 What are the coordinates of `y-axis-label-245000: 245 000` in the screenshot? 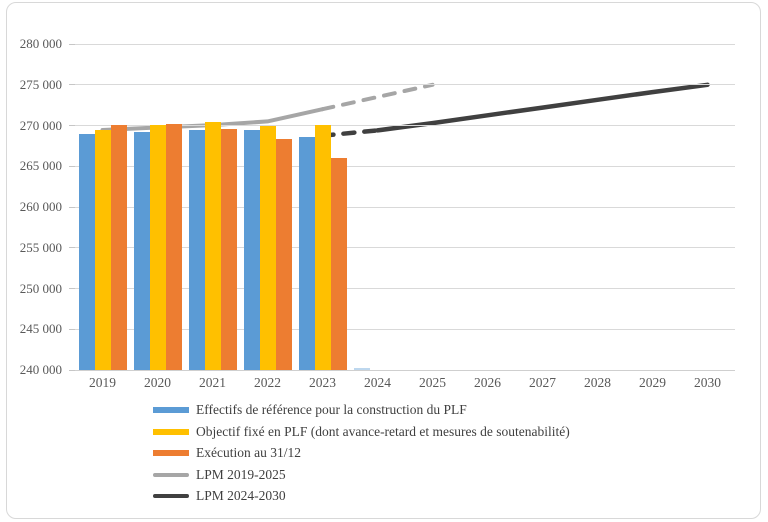 It's located at (40, 329).